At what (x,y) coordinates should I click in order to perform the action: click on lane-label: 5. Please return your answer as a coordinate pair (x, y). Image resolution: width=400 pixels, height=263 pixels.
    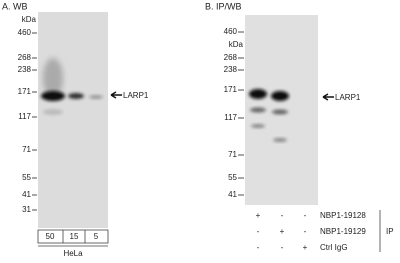
    Looking at the image, I should click on (96, 236).